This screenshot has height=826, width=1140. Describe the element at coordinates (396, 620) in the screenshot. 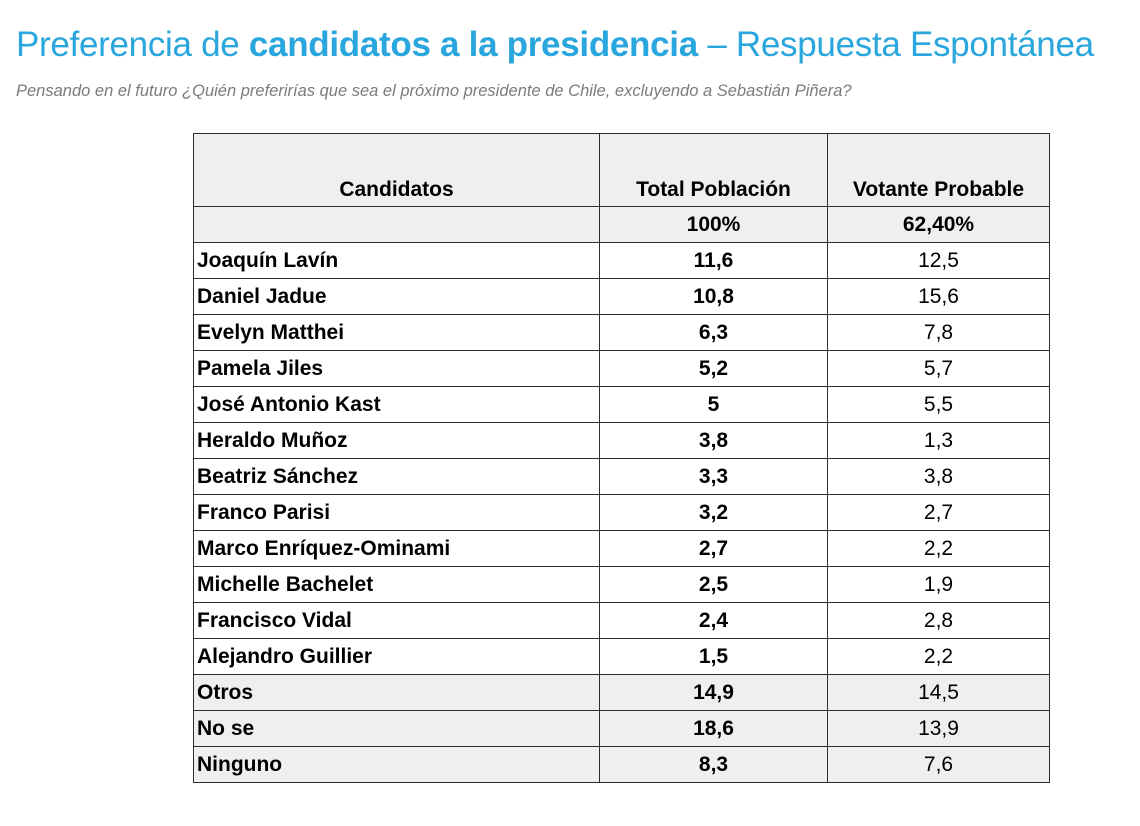

I see `candidate-name: Francisco Vidal` at that location.